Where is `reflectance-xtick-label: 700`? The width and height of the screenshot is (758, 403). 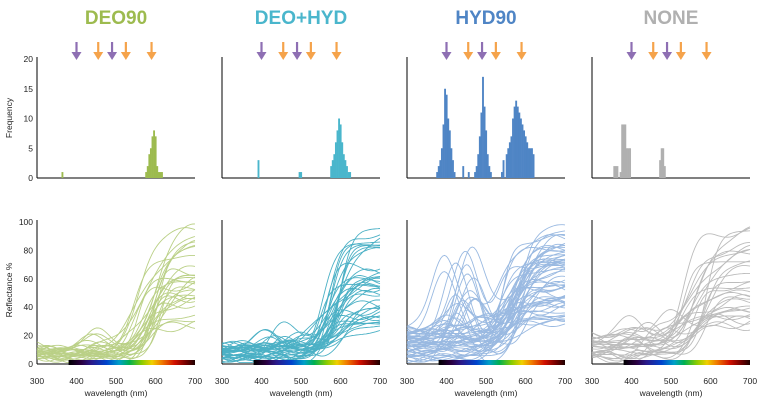 reflectance-xtick-label: 700 is located at coordinates (565, 381).